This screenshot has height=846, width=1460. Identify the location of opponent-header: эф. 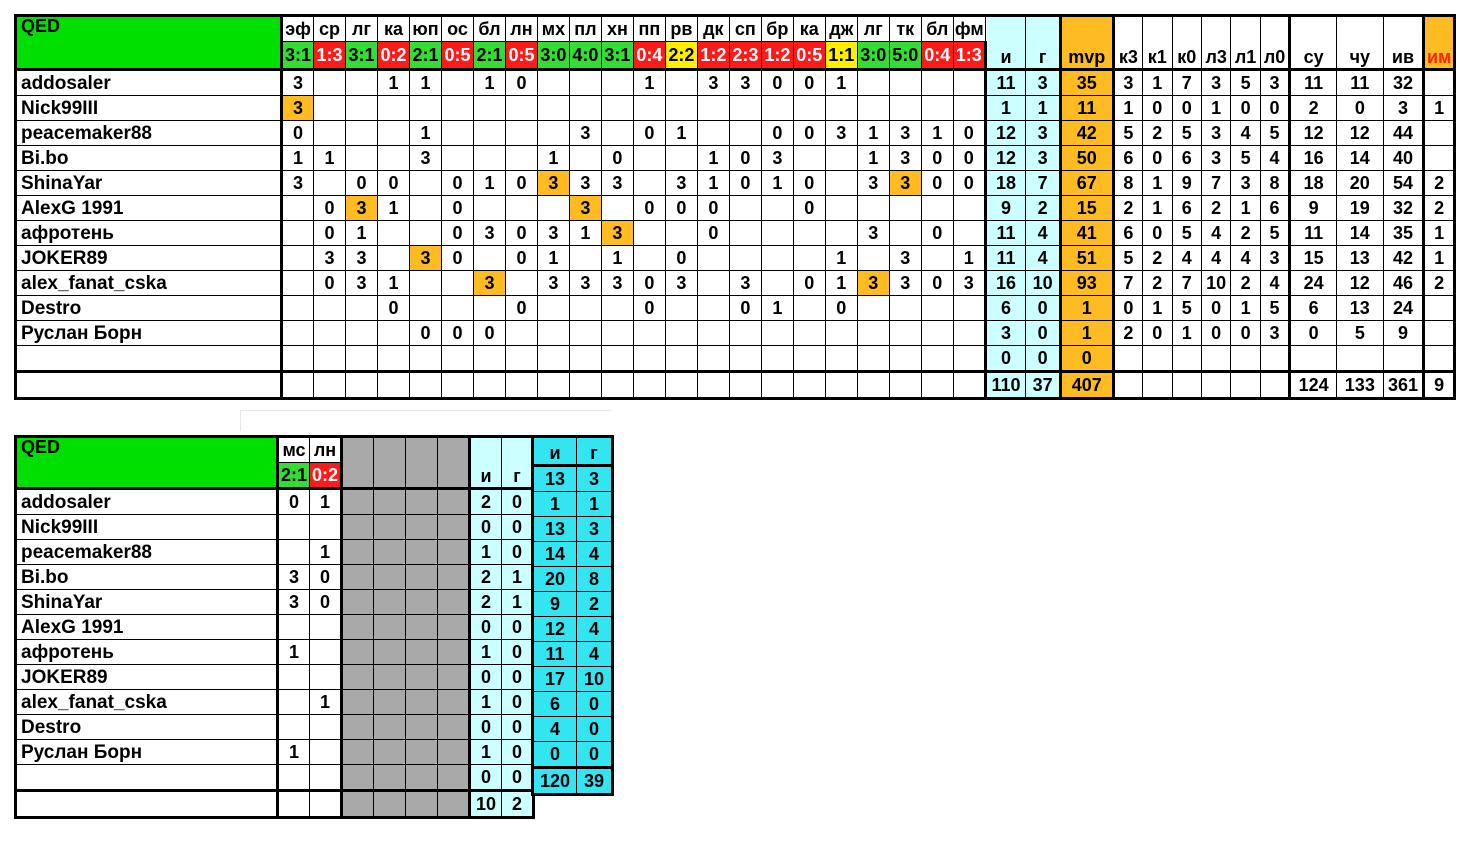
(298, 28).